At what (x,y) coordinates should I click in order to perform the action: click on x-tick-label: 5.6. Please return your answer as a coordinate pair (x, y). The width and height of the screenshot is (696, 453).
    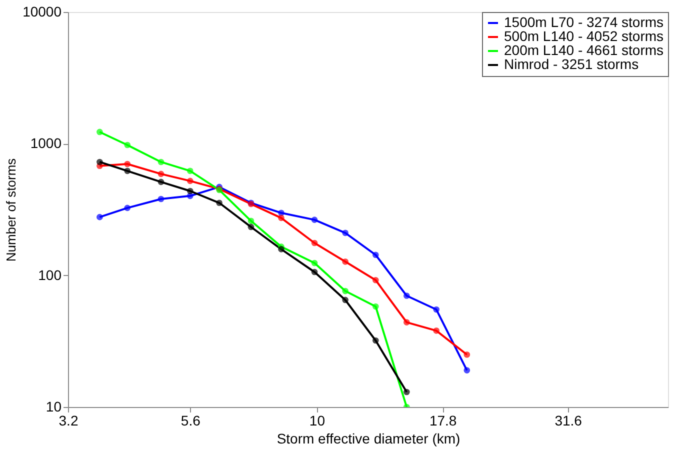
    Looking at the image, I should click on (190, 420).